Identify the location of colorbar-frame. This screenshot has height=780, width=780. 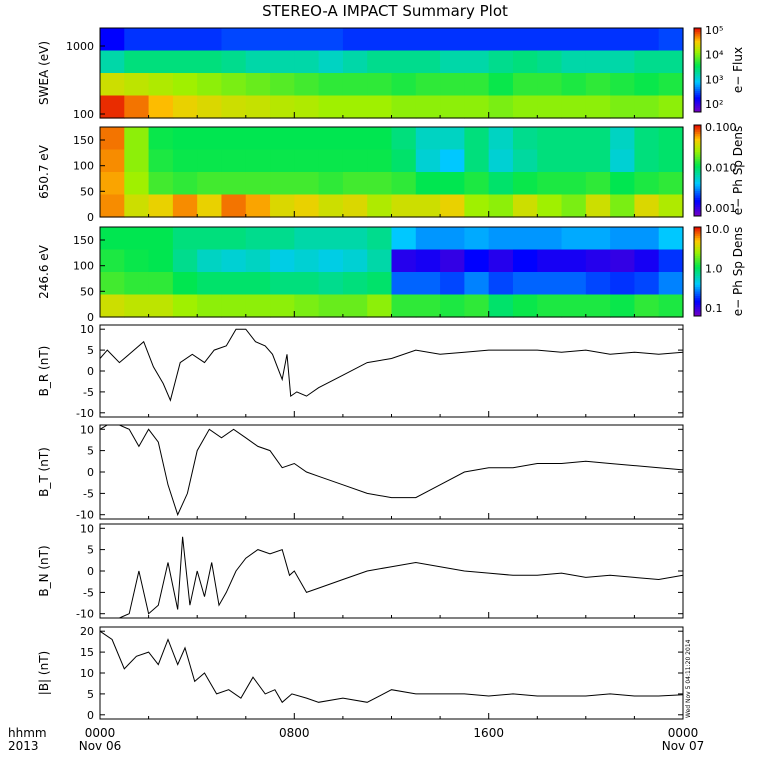
(697, 170).